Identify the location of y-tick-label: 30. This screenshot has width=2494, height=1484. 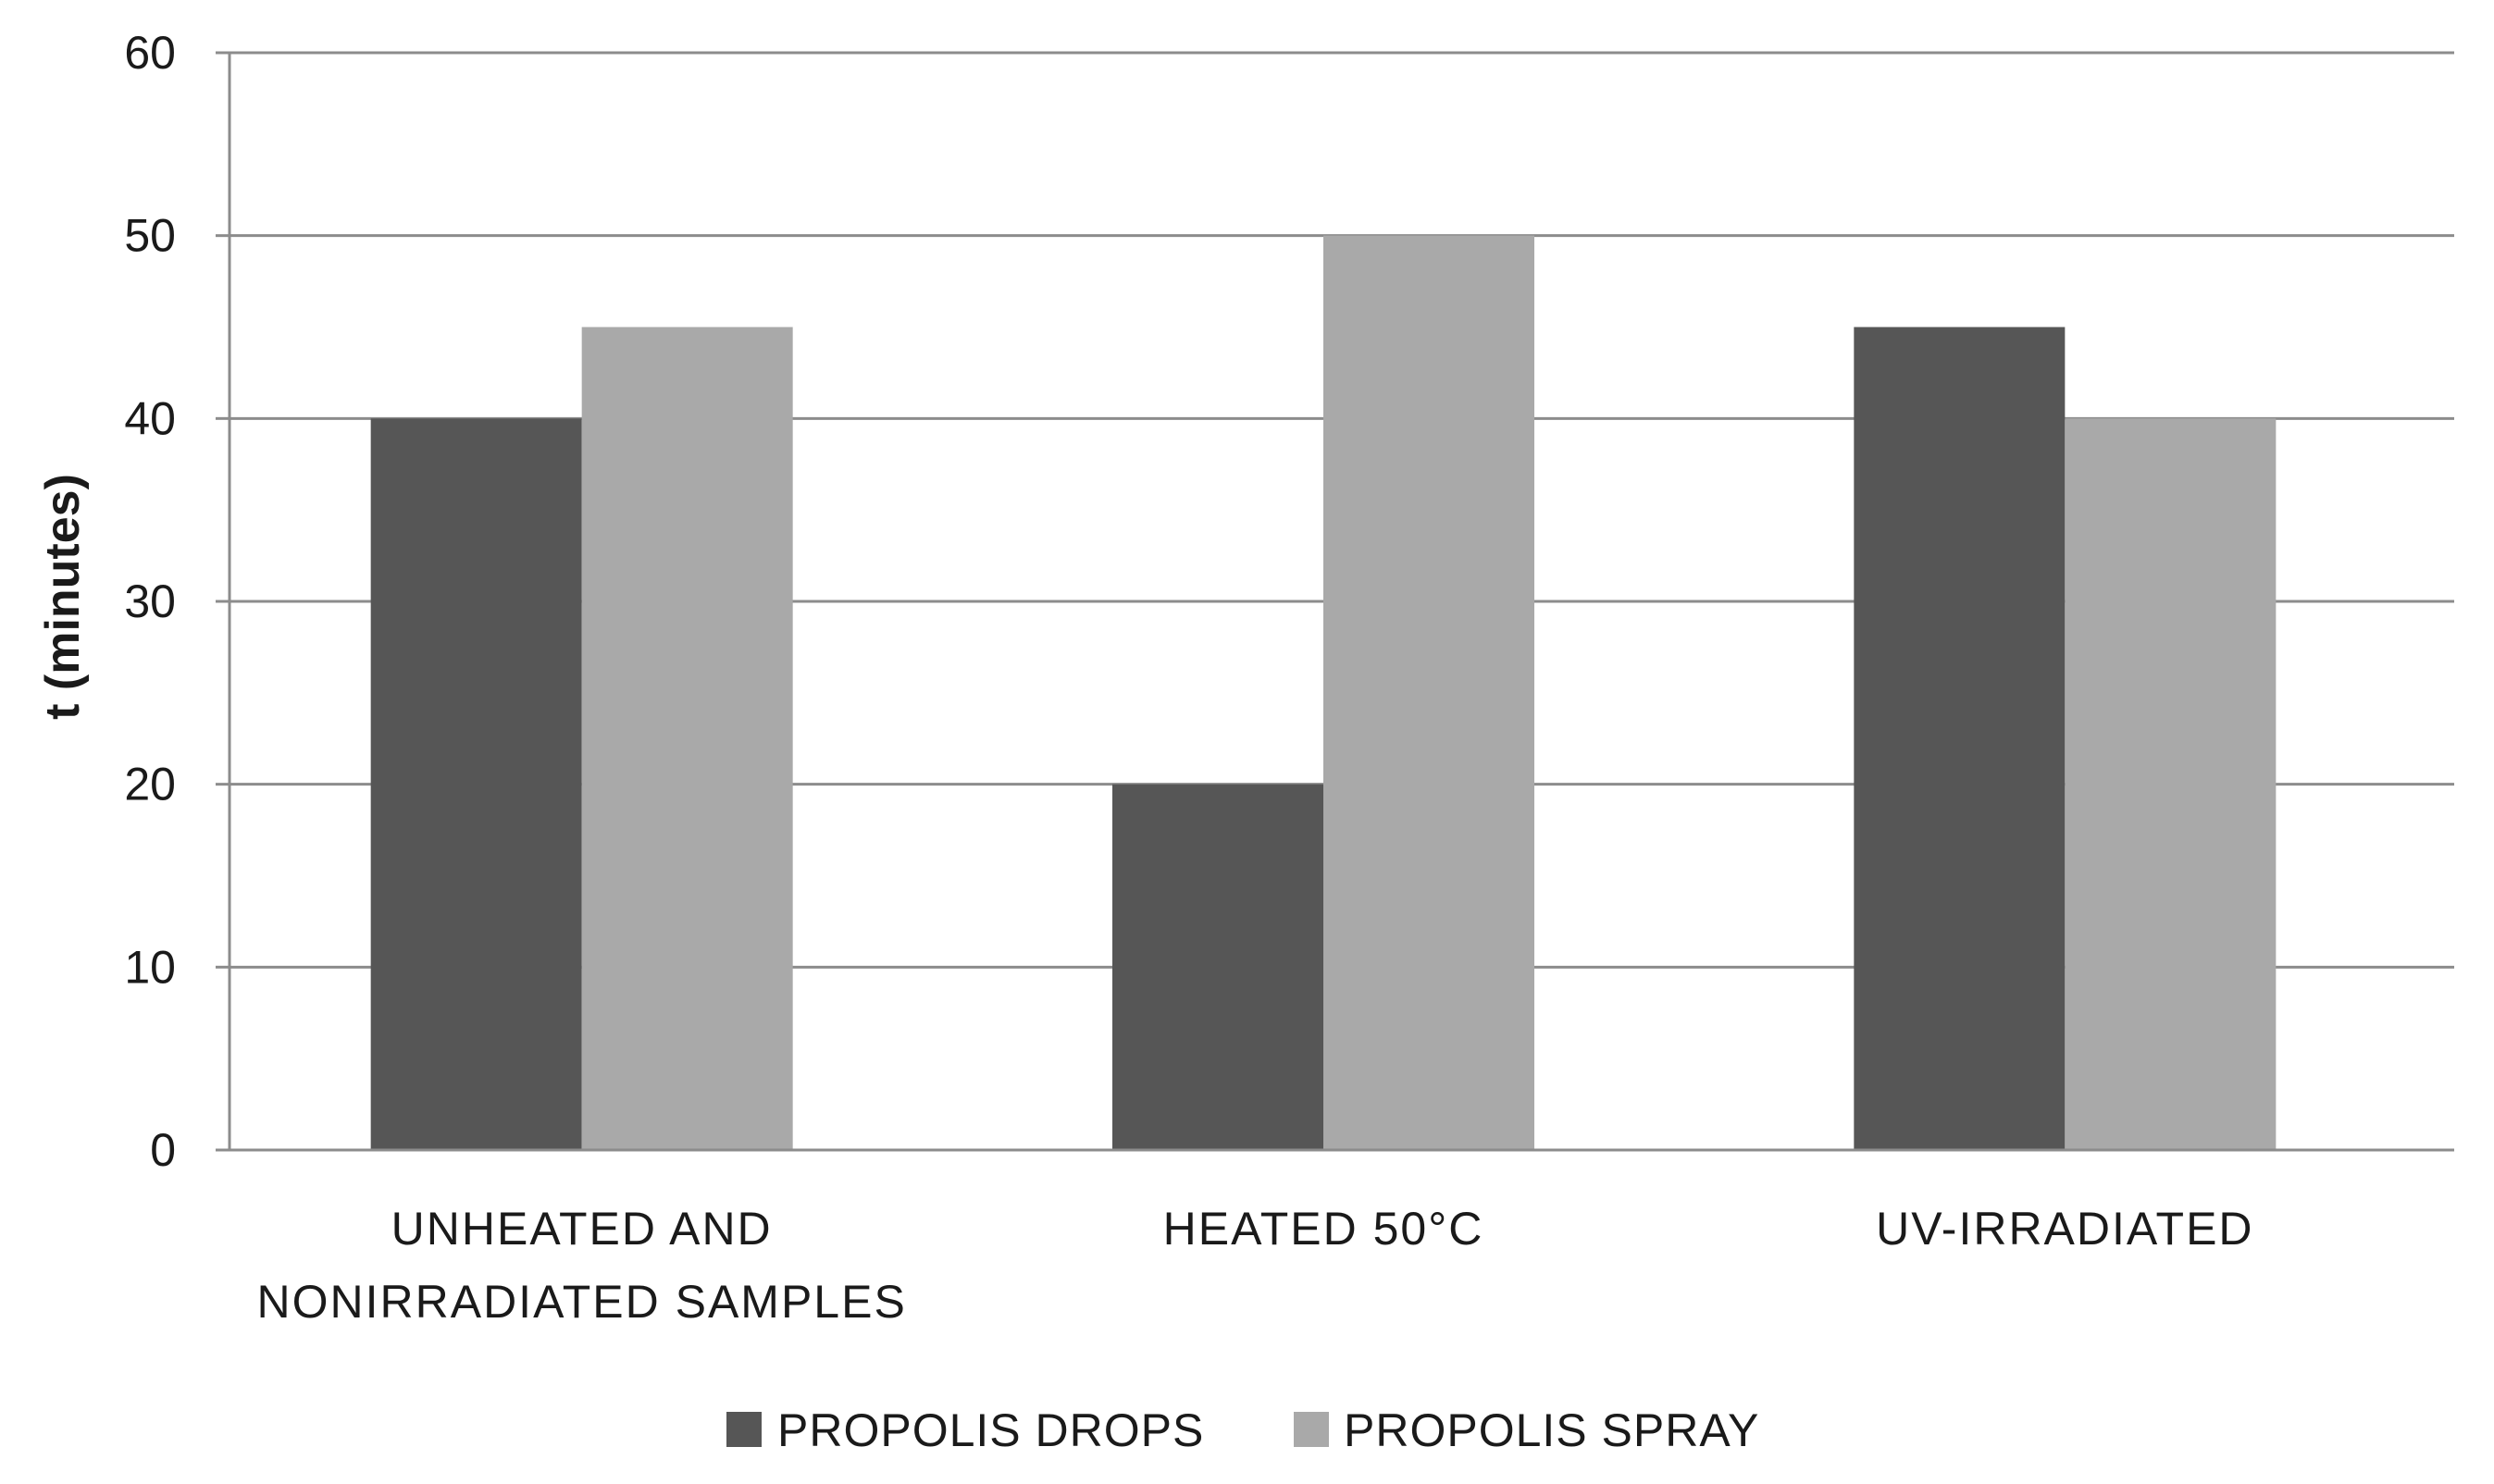
(150, 601).